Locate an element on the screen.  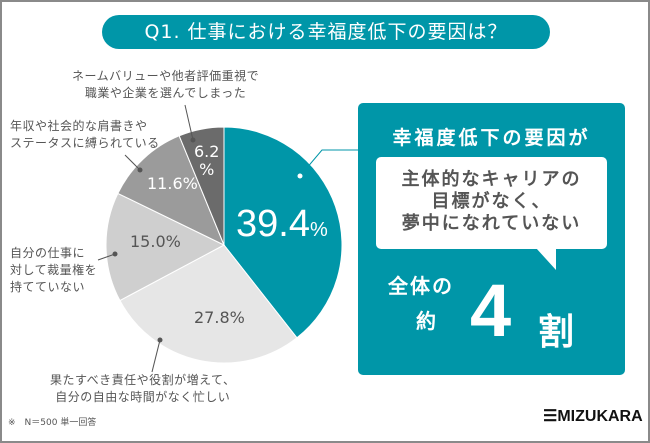
label-line: 自分の仕事に is located at coordinates (48, 253).